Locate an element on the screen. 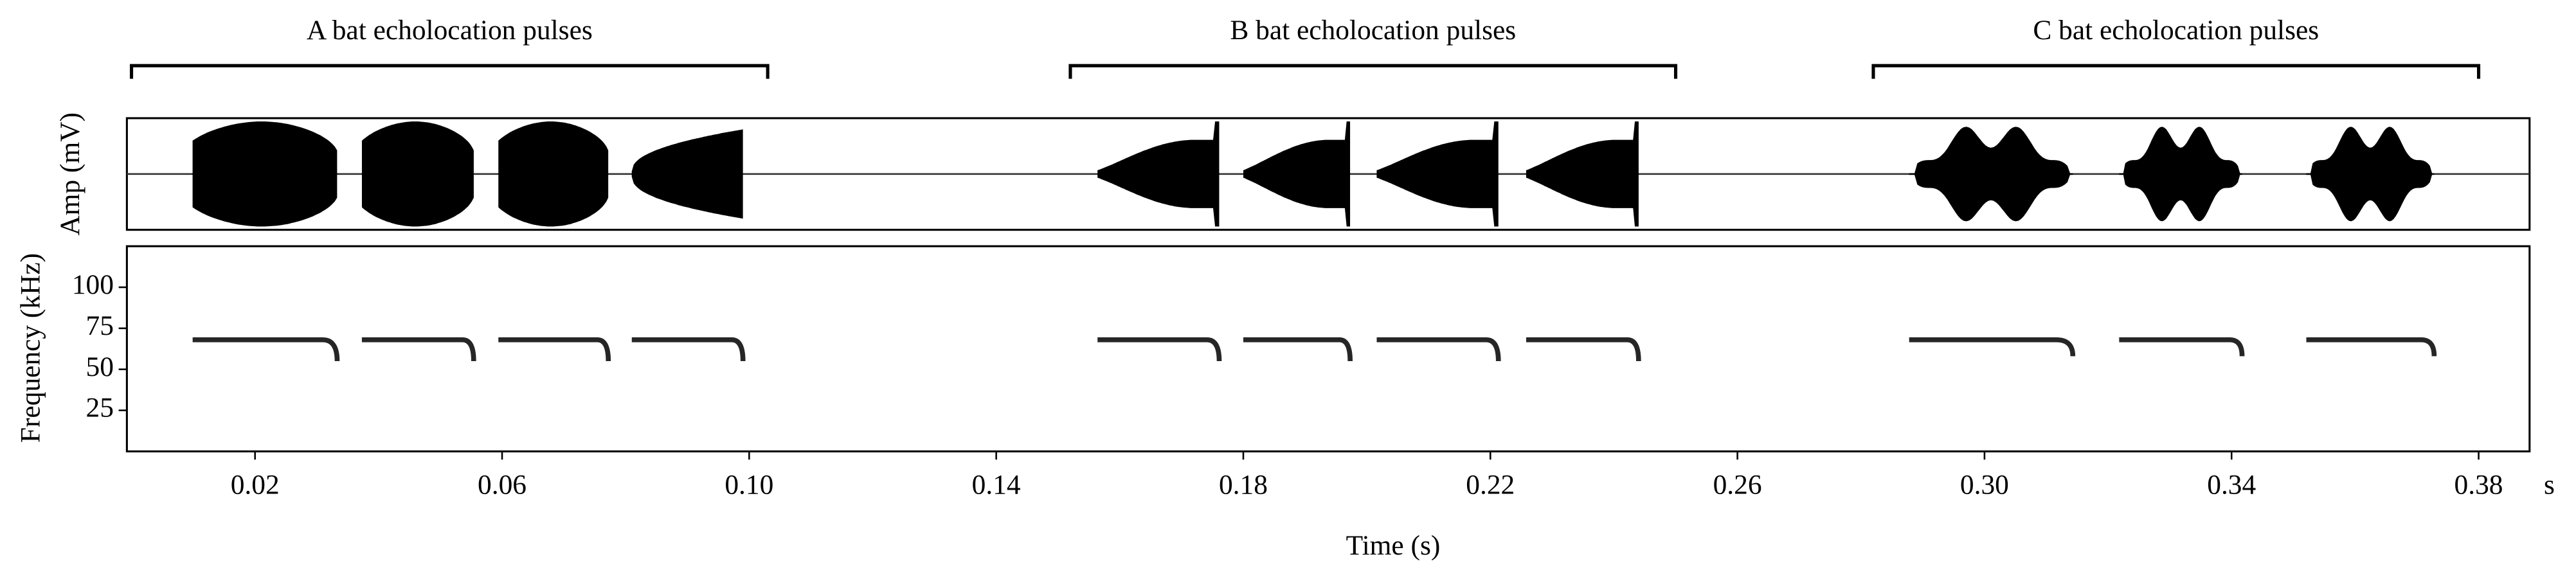 Image resolution: width=2576 pixels, height=586 pixels. x-tick-label: 0.10 is located at coordinates (749, 486).